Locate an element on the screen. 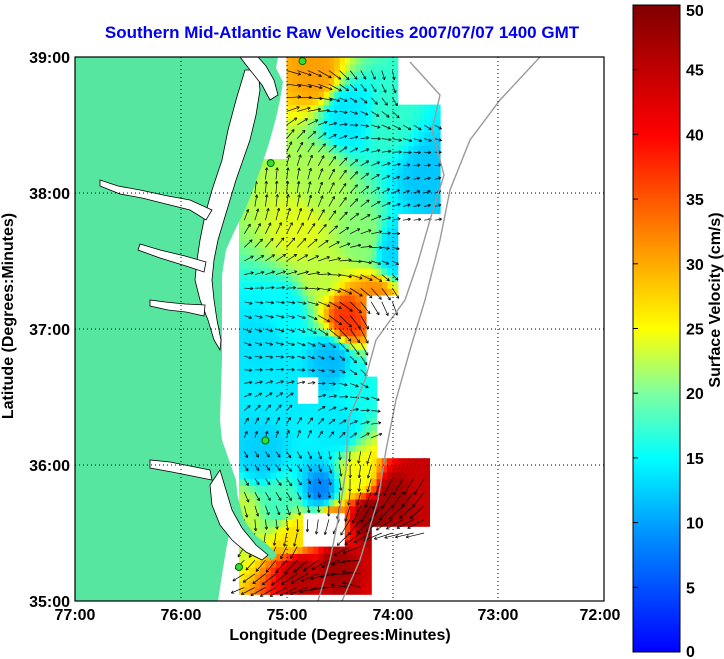 This screenshot has width=724, height=659. colorbar-tick-label: 30 is located at coordinates (695, 265).